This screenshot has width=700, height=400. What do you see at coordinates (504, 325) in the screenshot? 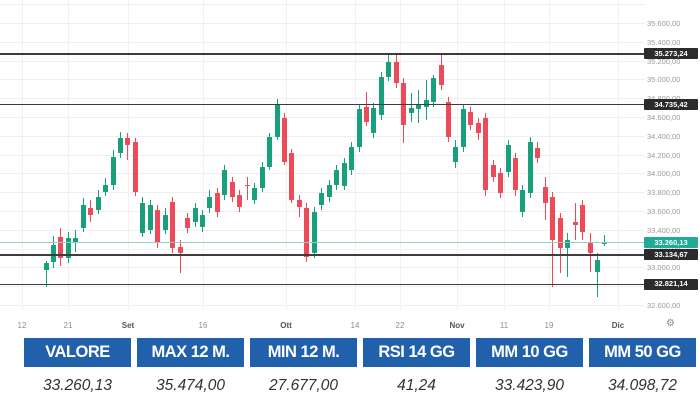
I see `time-tick-label: 11` at bounding box center [504, 325].